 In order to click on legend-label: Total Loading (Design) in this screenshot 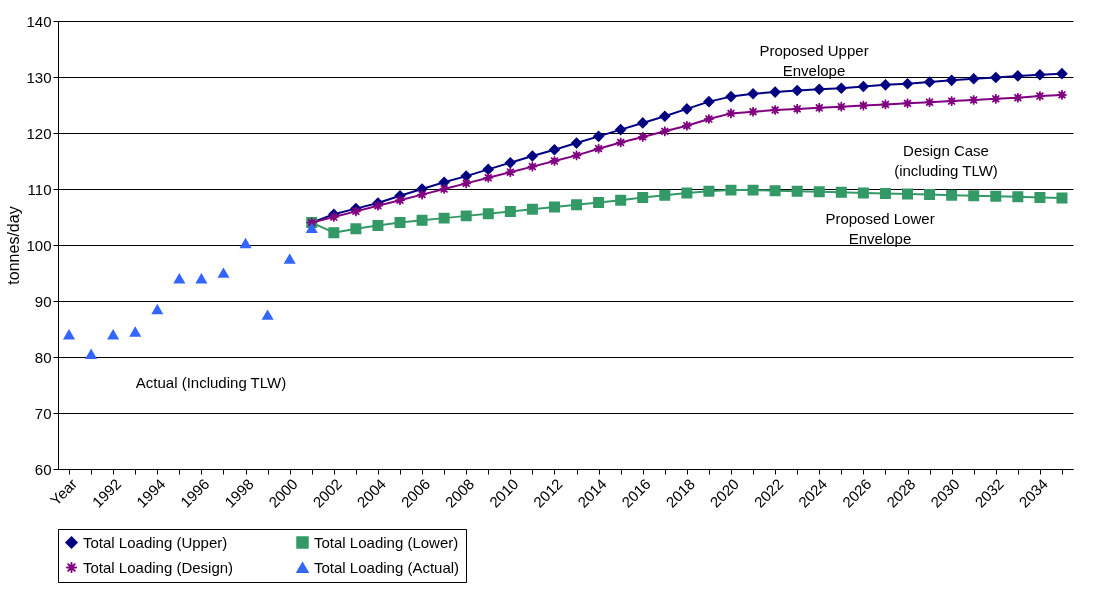, I will do `click(158, 567)`.